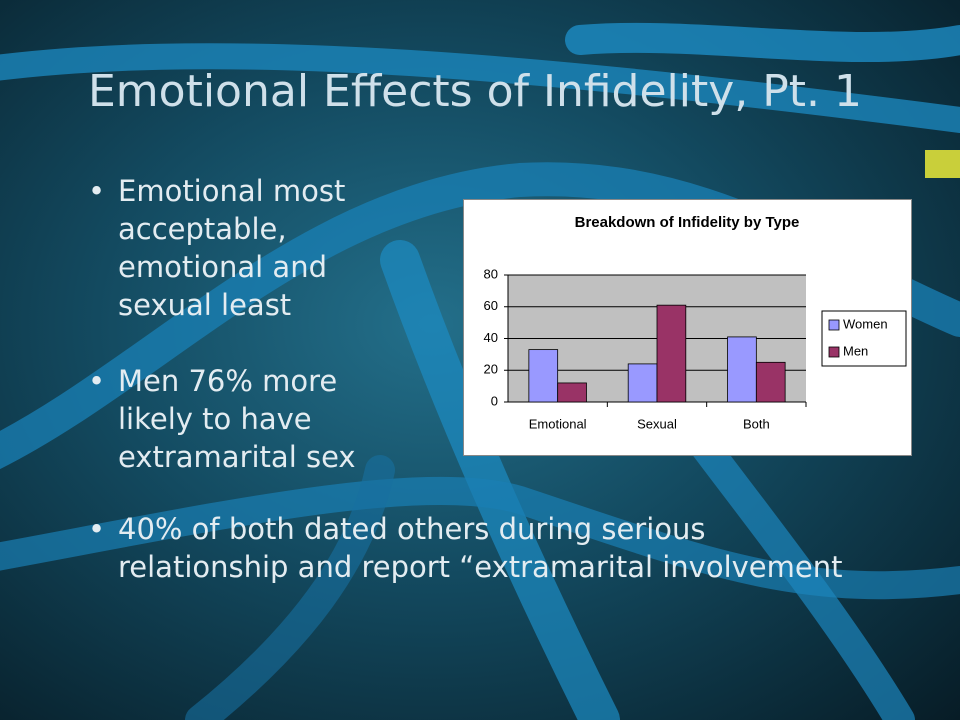 This screenshot has height=720, width=960. What do you see at coordinates (491, 305) in the screenshot?
I see `y-tick-label: 60` at bounding box center [491, 305].